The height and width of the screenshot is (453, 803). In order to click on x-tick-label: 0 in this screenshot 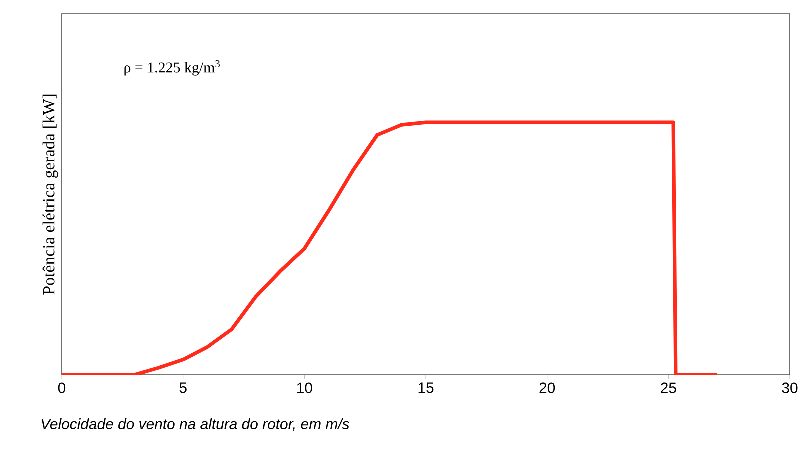, I will do `click(62, 388)`.